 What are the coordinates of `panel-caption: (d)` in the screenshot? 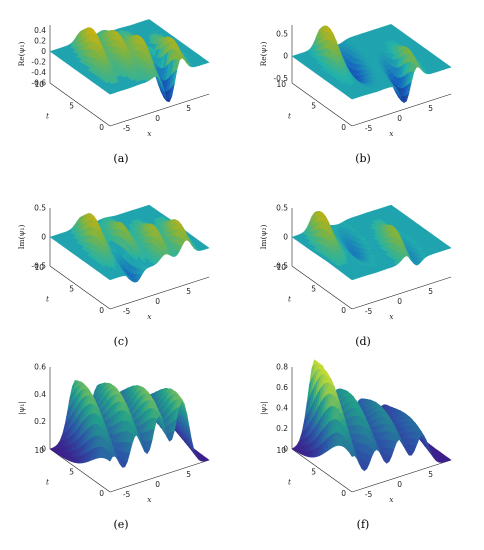 It's located at (363, 341).